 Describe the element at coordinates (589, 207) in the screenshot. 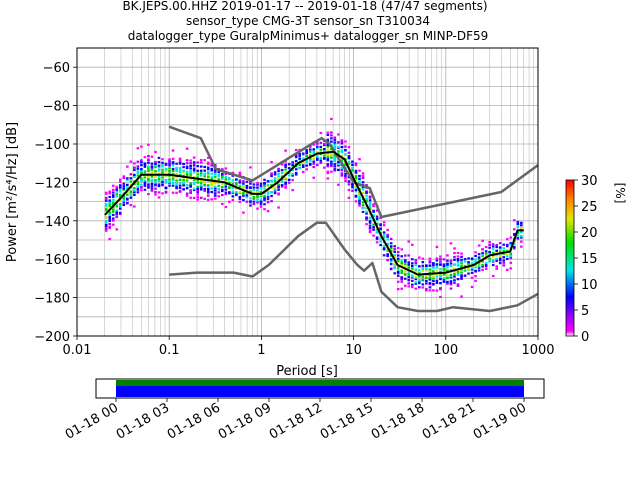

I see `colorbar-tick-label: 25` at that location.